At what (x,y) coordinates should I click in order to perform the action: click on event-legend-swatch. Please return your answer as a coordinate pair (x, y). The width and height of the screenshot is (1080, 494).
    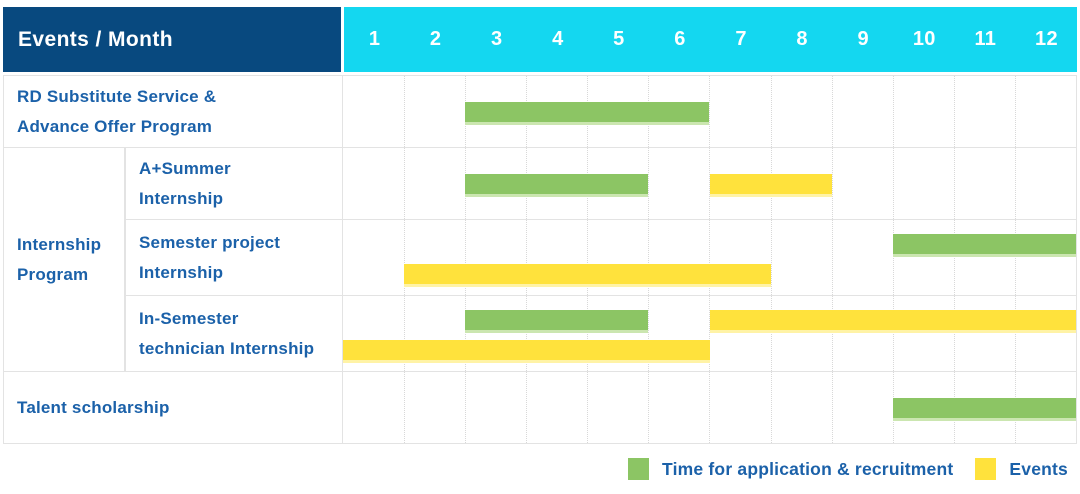
    Looking at the image, I should click on (986, 469).